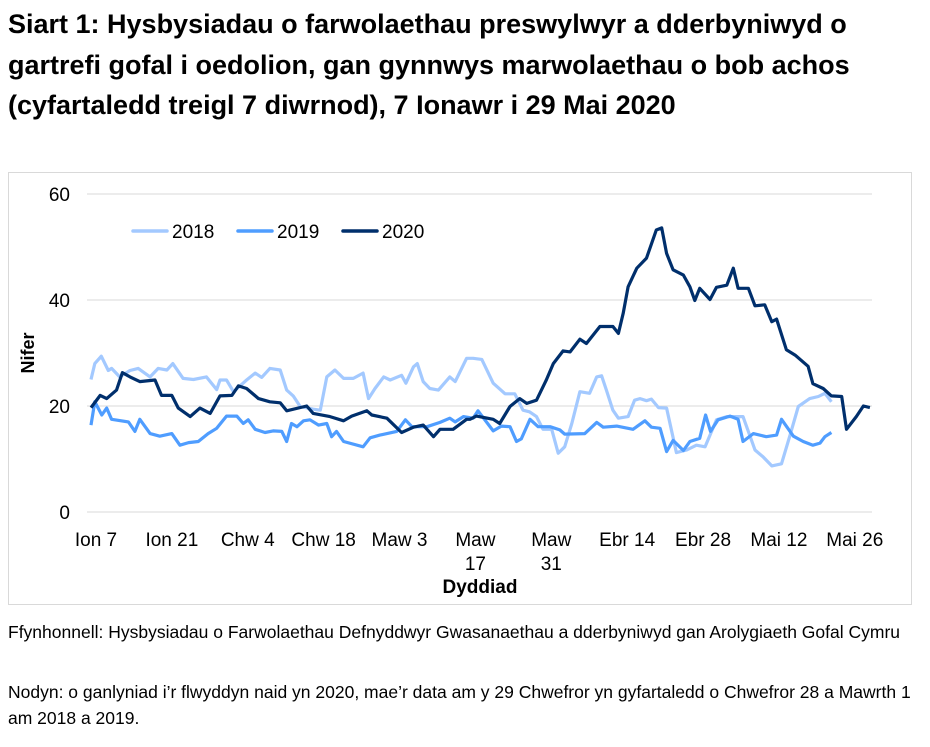 The image size is (930, 747). I want to click on x-tick-label: Chw 4, so click(248, 540).